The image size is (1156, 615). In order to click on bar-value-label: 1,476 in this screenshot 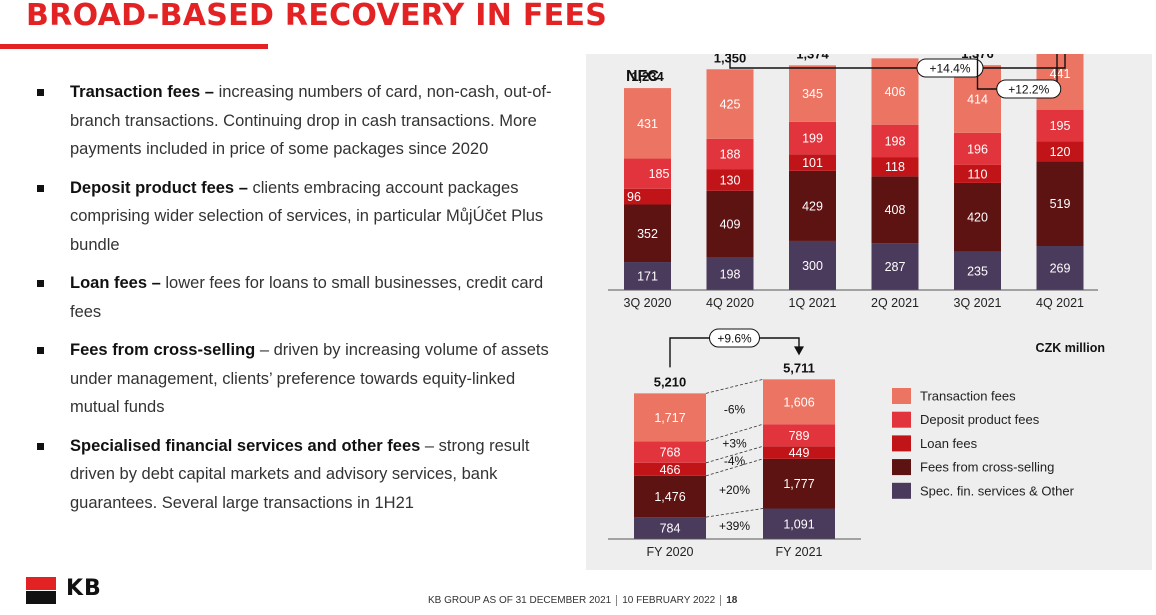, I will do `click(669, 497)`.